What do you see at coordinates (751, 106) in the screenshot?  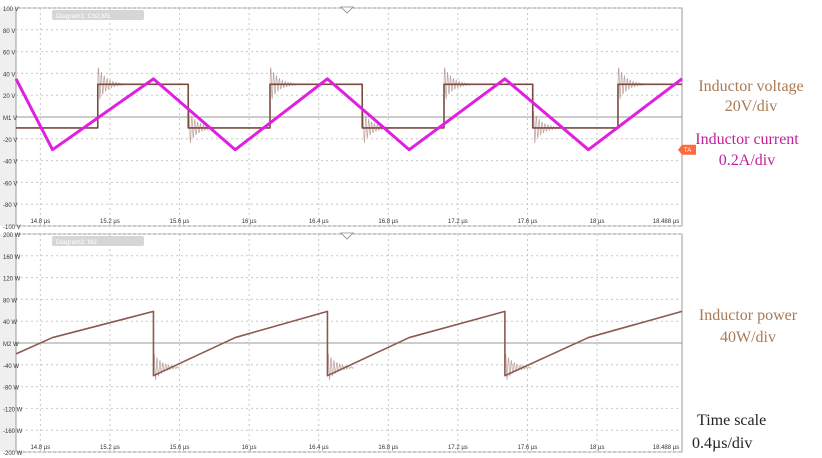 I see `voltage-annotation-scale: 20V/div` at bounding box center [751, 106].